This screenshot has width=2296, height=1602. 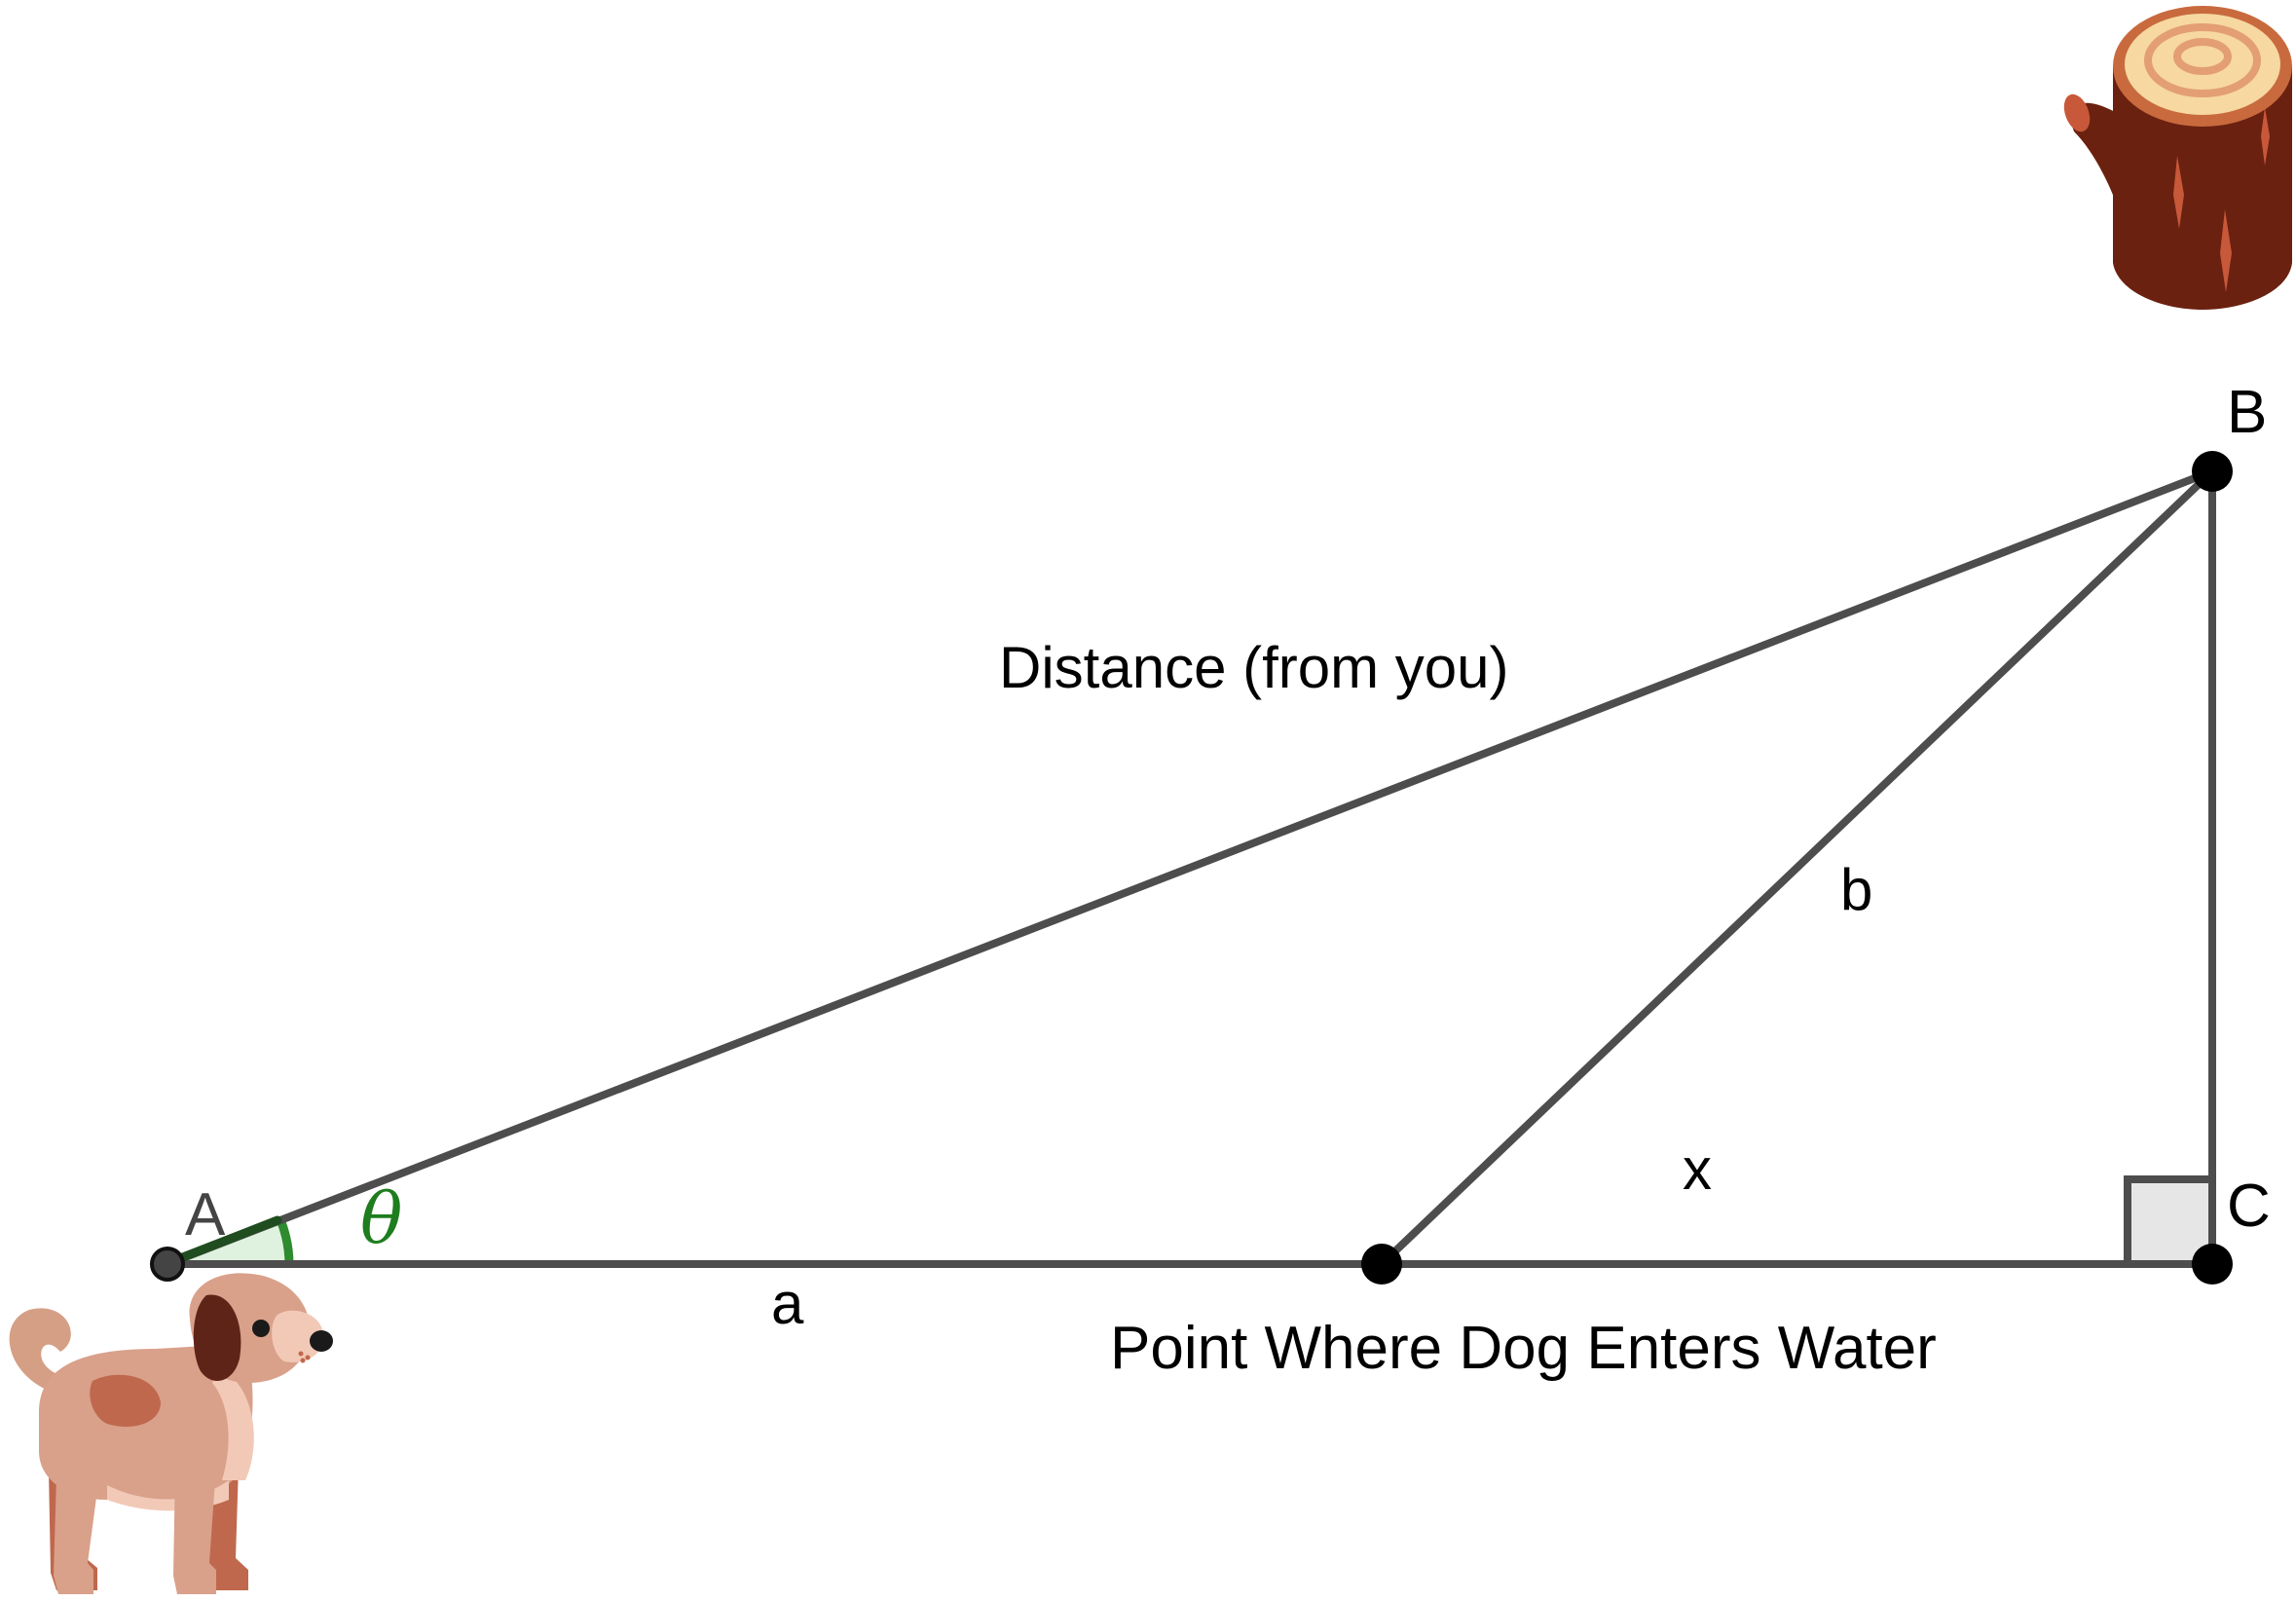 What do you see at coordinates (1253, 667) in the screenshot?
I see `label-distance: Distance (from you)` at bounding box center [1253, 667].